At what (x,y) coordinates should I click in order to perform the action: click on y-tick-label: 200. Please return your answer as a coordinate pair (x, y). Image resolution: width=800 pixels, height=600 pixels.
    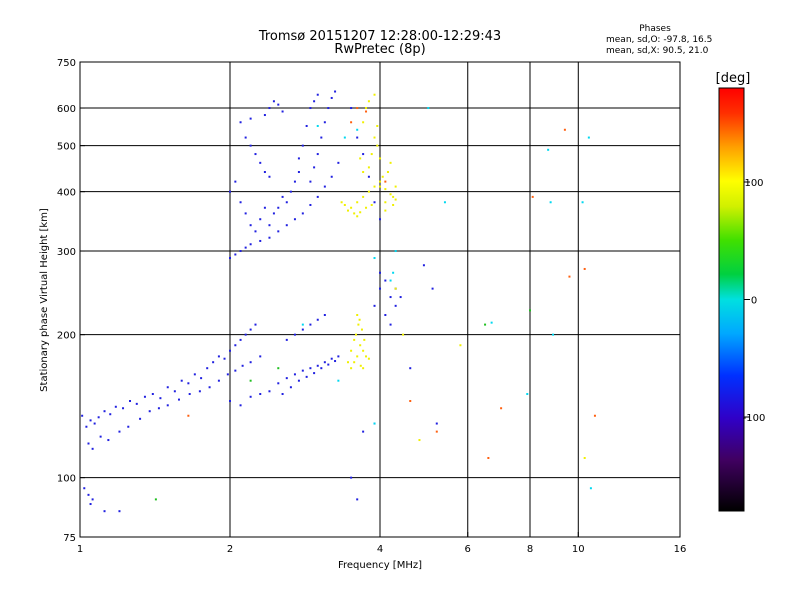
    Looking at the image, I should click on (66, 336).